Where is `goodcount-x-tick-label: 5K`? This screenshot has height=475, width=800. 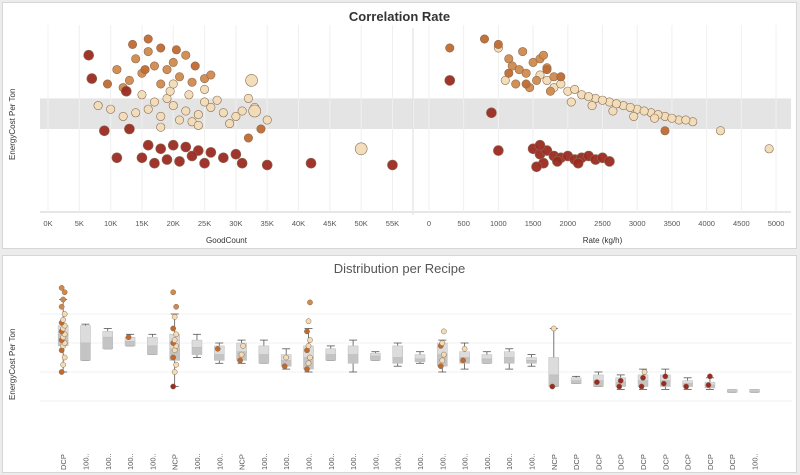
goodcount-x-tick-label: 5K is located at coordinates (79, 223).